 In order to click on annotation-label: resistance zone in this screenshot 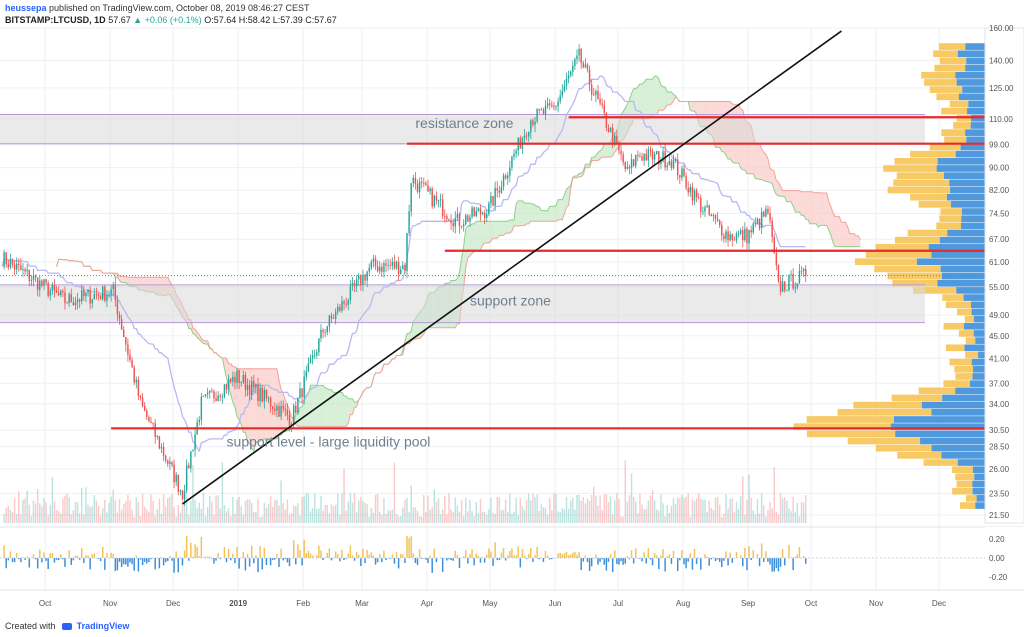, I will do `click(464, 123)`.